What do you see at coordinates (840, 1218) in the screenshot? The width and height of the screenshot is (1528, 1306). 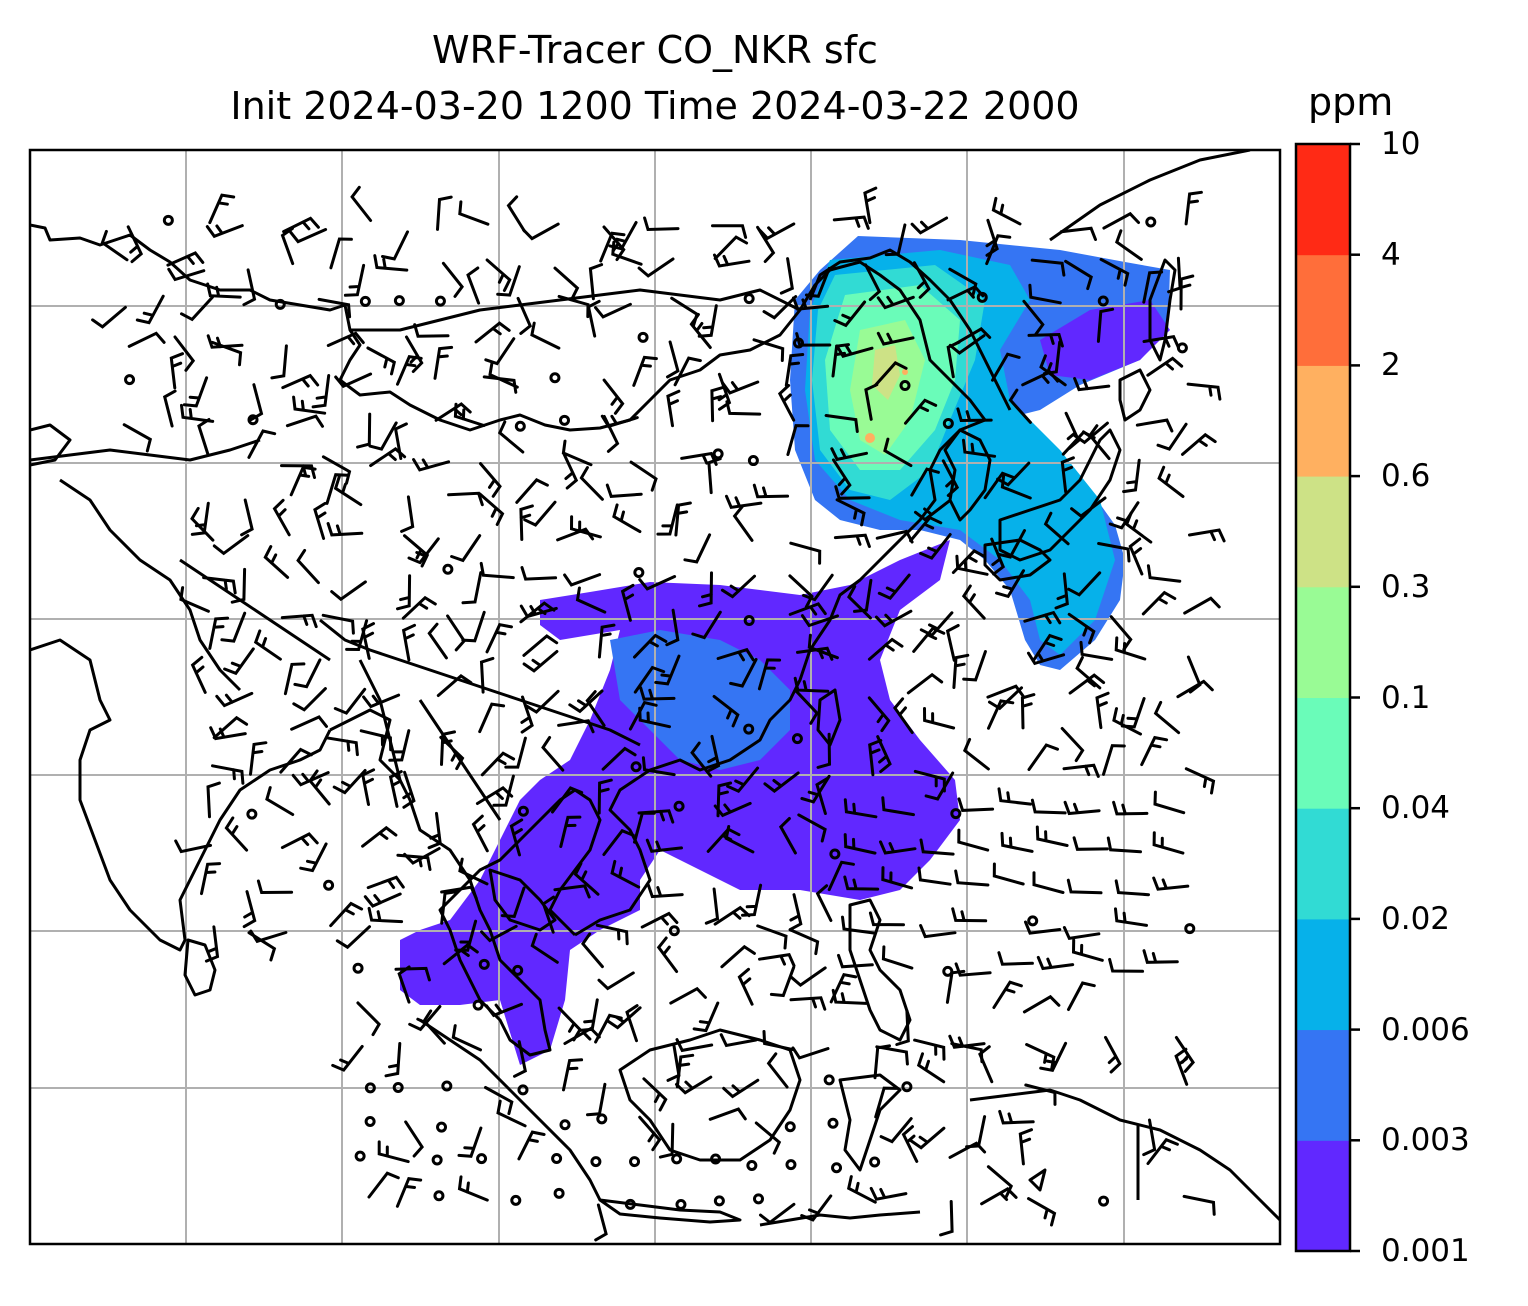 I see `coastline-lesser-sunda` at bounding box center [840, 1218].